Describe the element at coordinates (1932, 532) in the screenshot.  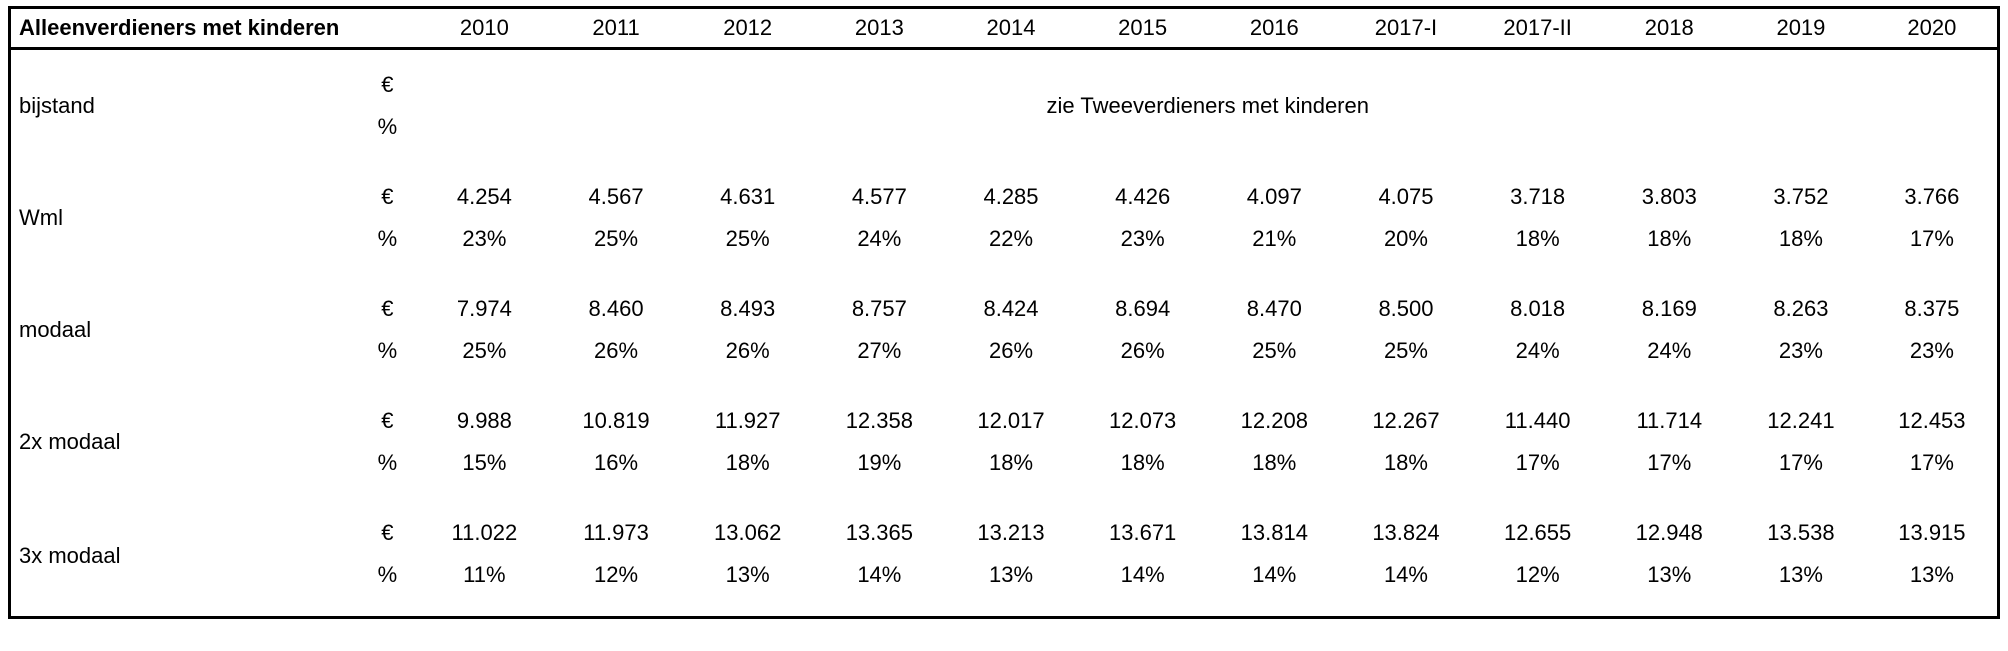
I see `euro-value-cell: 13.915` at that location.